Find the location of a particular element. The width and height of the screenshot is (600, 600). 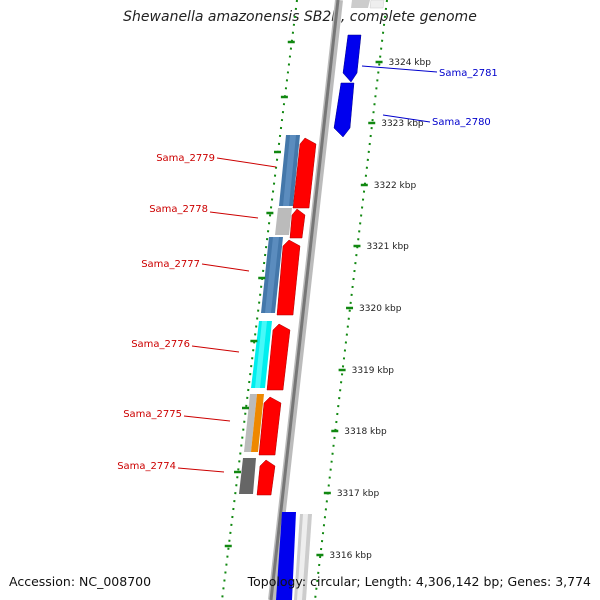

gene-label-sama-2780: Sama_2780 is located at coordinates (461, 122).